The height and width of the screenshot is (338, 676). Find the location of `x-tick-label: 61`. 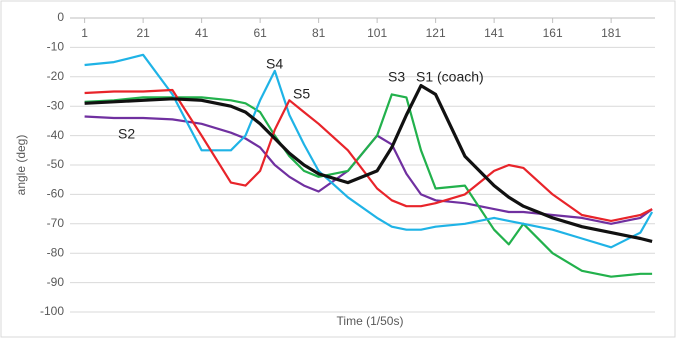

x-tick-label: 61 is located at coordinates (260, 33).